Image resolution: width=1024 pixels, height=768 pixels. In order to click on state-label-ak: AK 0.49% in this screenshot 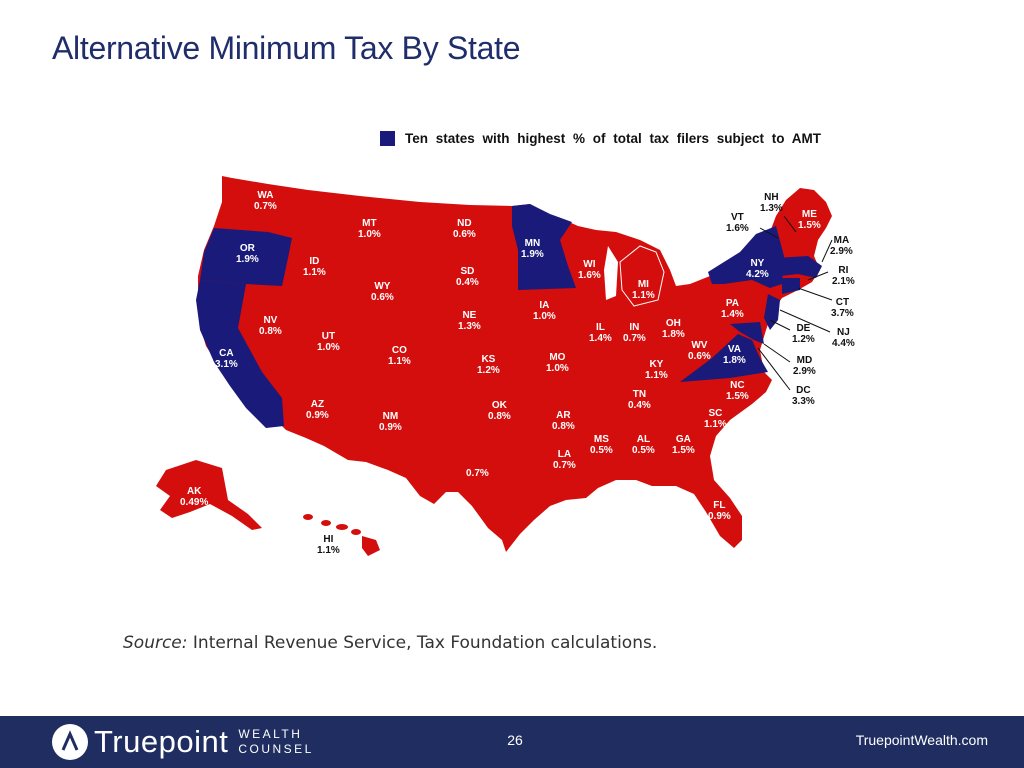, I will do `click(194, 497)`.